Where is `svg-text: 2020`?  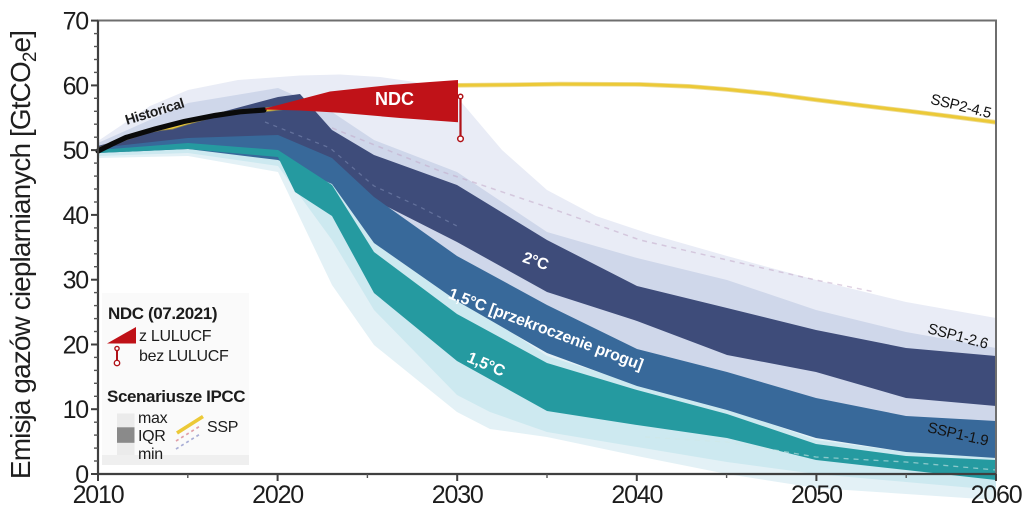
svg-text: 2020 is located at coordinates (277, 495).